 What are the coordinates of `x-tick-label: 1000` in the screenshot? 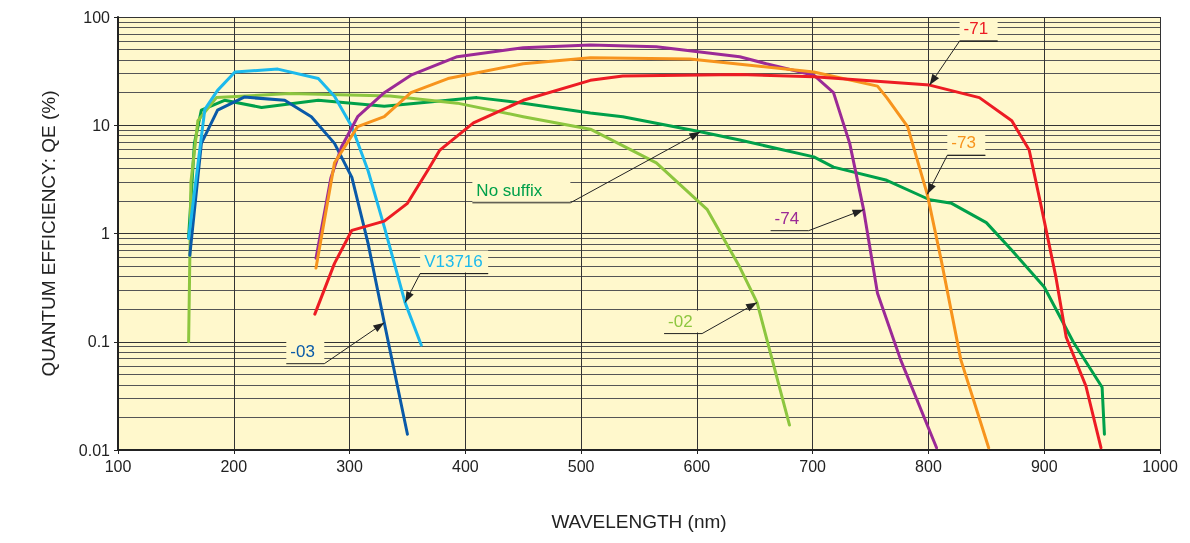 It's located at (1160, 466).